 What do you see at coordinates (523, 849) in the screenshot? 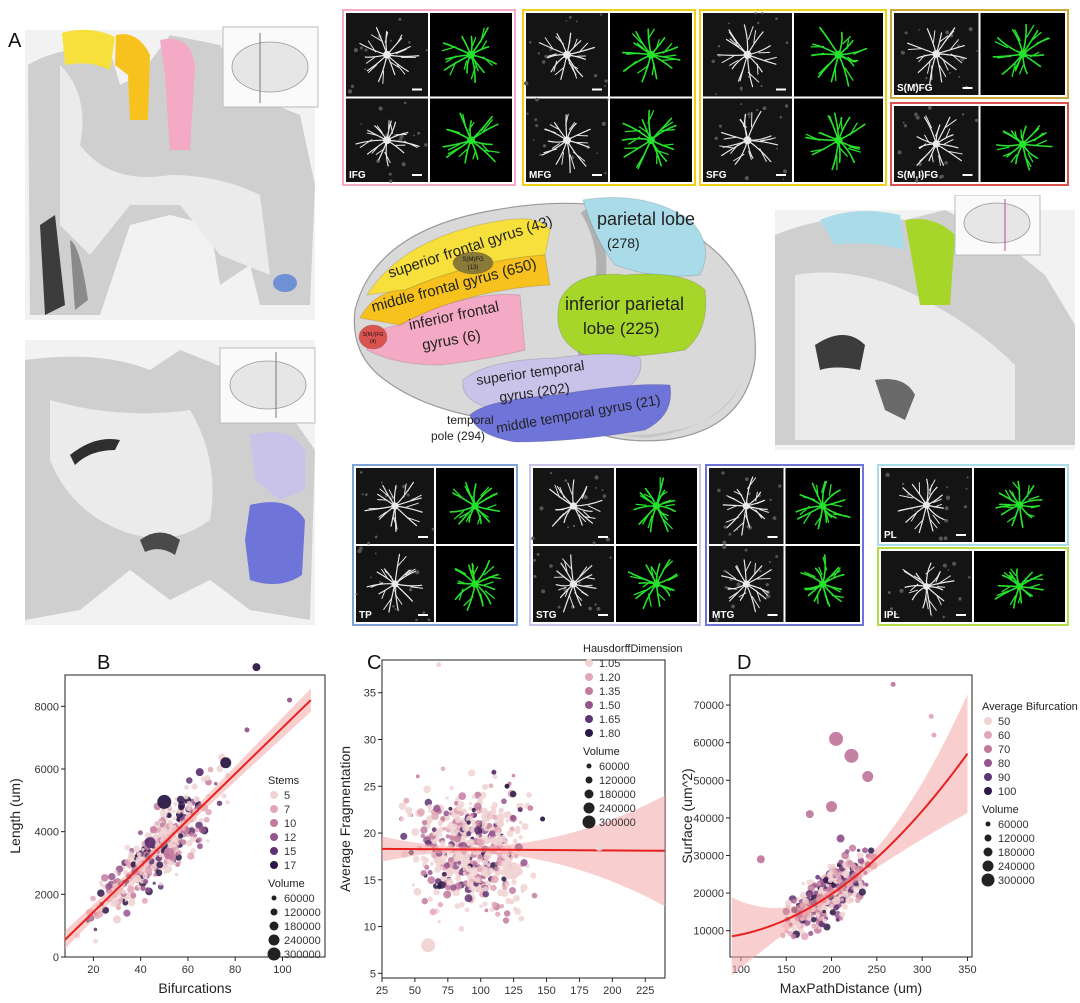
I see `trend-line` at bounding box center [523, 849].